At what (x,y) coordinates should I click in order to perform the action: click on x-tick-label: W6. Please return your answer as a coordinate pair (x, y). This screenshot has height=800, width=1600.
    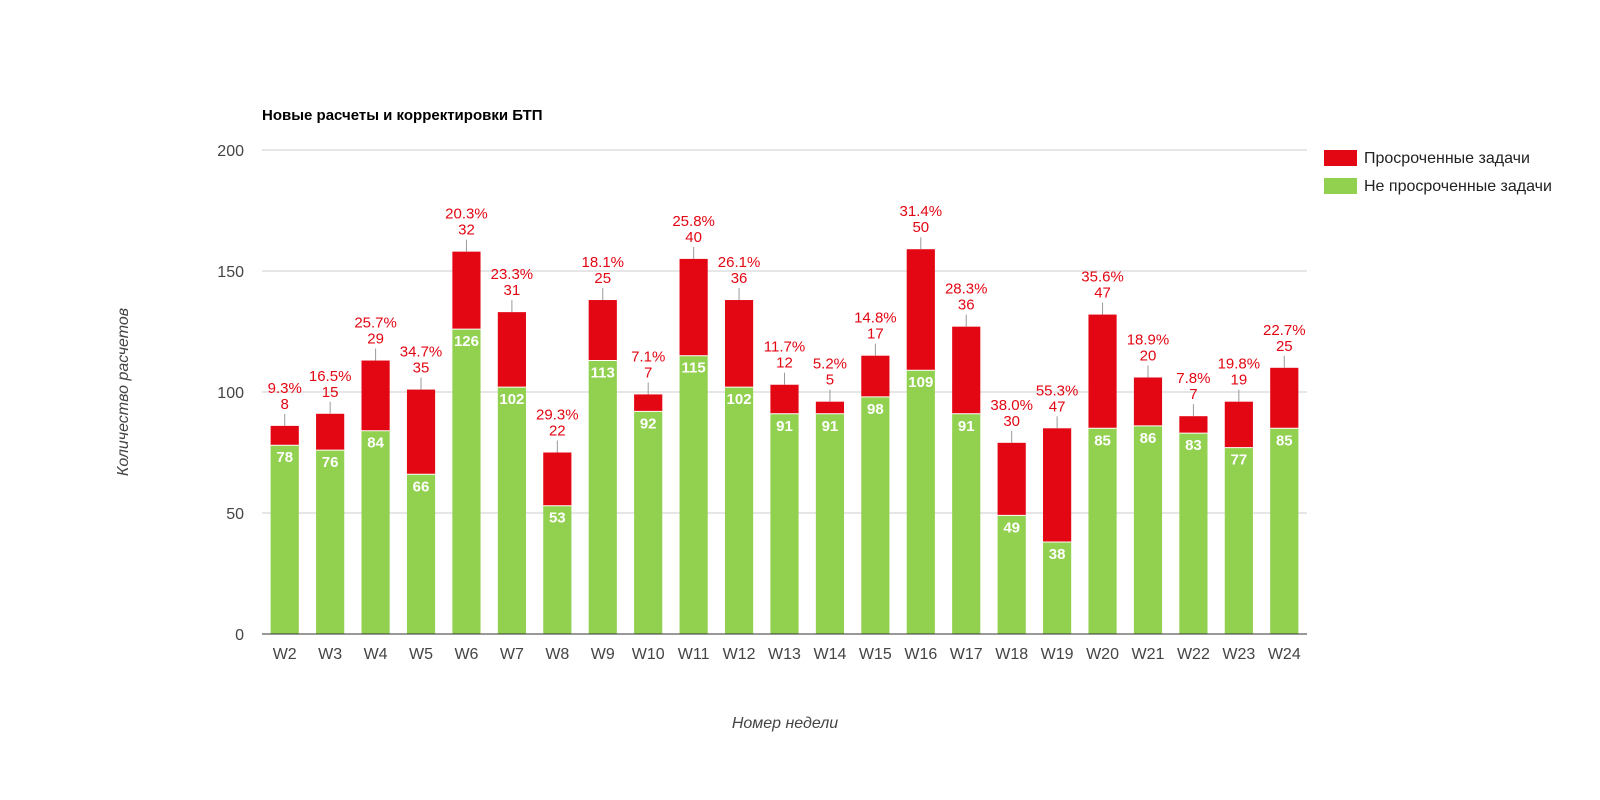
    Looking at the image, I should click on (466, 654).